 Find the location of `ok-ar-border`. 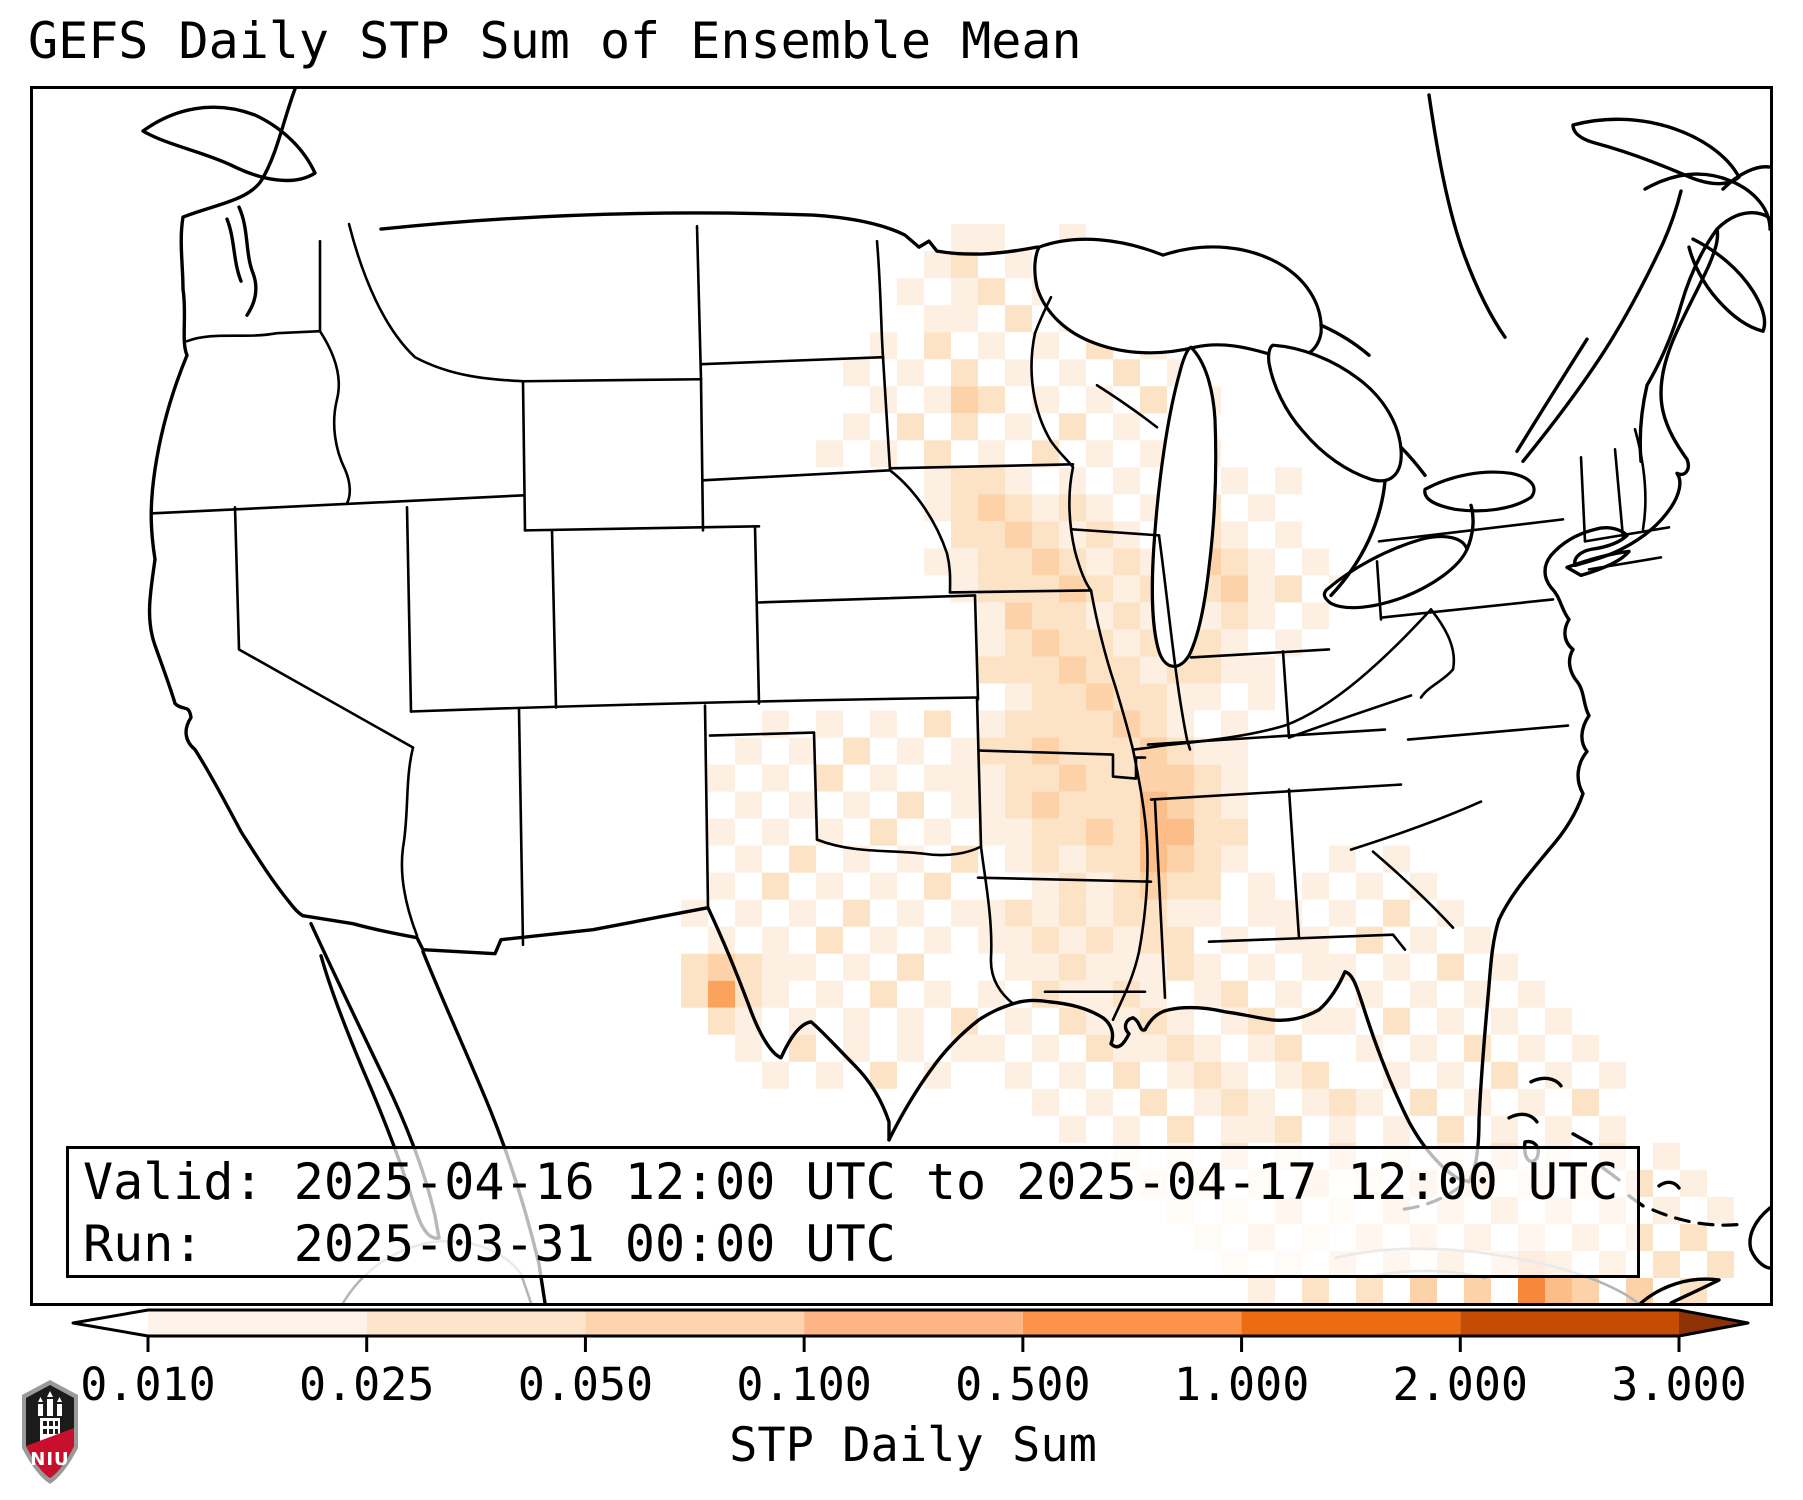

ok-ar-border is located at coordinates (979, 772).